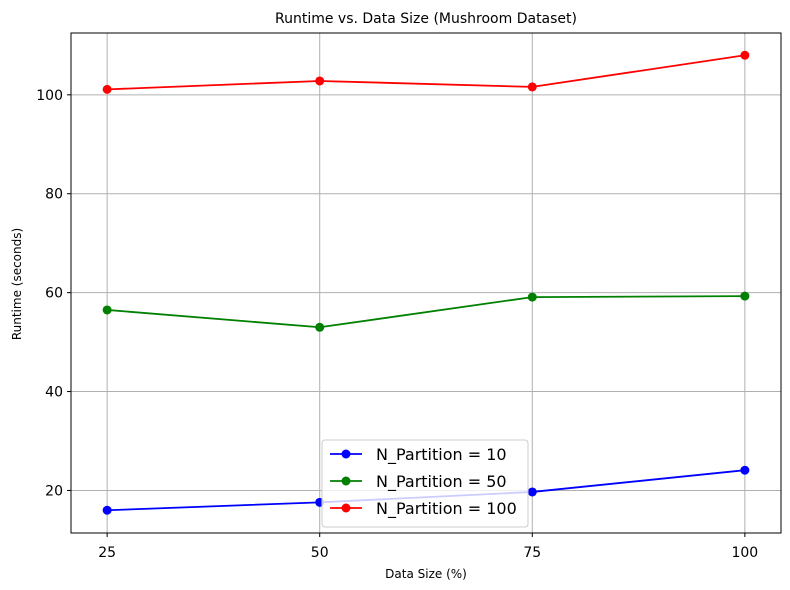 The height and width of the screenshot is (590, 790). Describe the element at coordinates (54, 491) in the screenshot. I see `y-tick-label: 20` at that location.